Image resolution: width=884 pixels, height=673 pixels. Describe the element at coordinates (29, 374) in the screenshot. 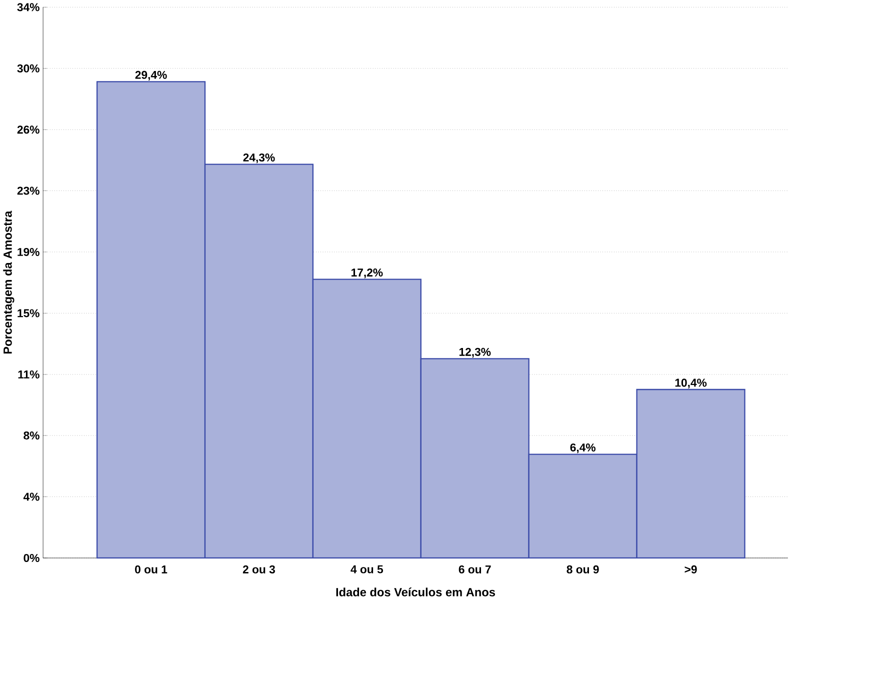

I see `y-tick-label: 11%` at that location.